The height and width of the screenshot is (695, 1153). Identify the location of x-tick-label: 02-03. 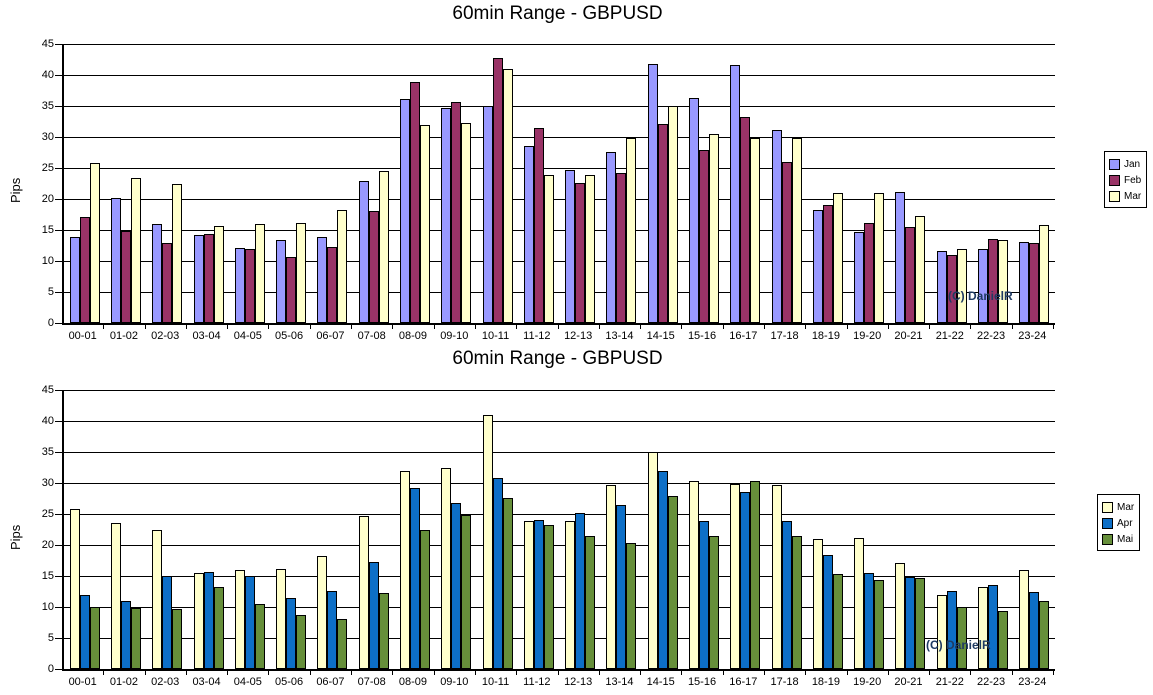
(165, 682).